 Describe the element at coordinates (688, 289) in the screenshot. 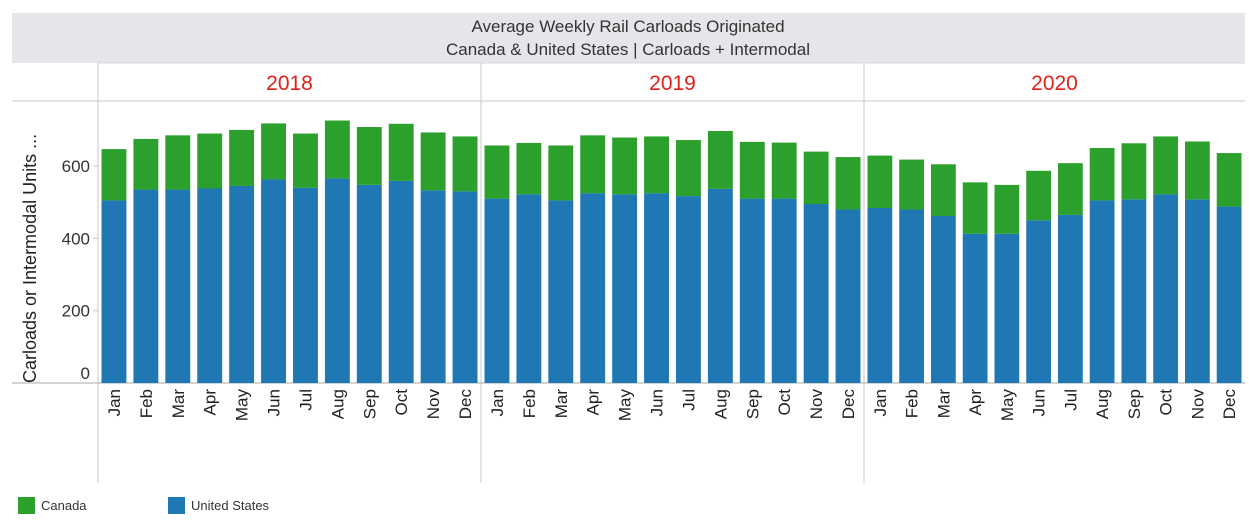

I see `bar-united-states-2019-jul` at that location.